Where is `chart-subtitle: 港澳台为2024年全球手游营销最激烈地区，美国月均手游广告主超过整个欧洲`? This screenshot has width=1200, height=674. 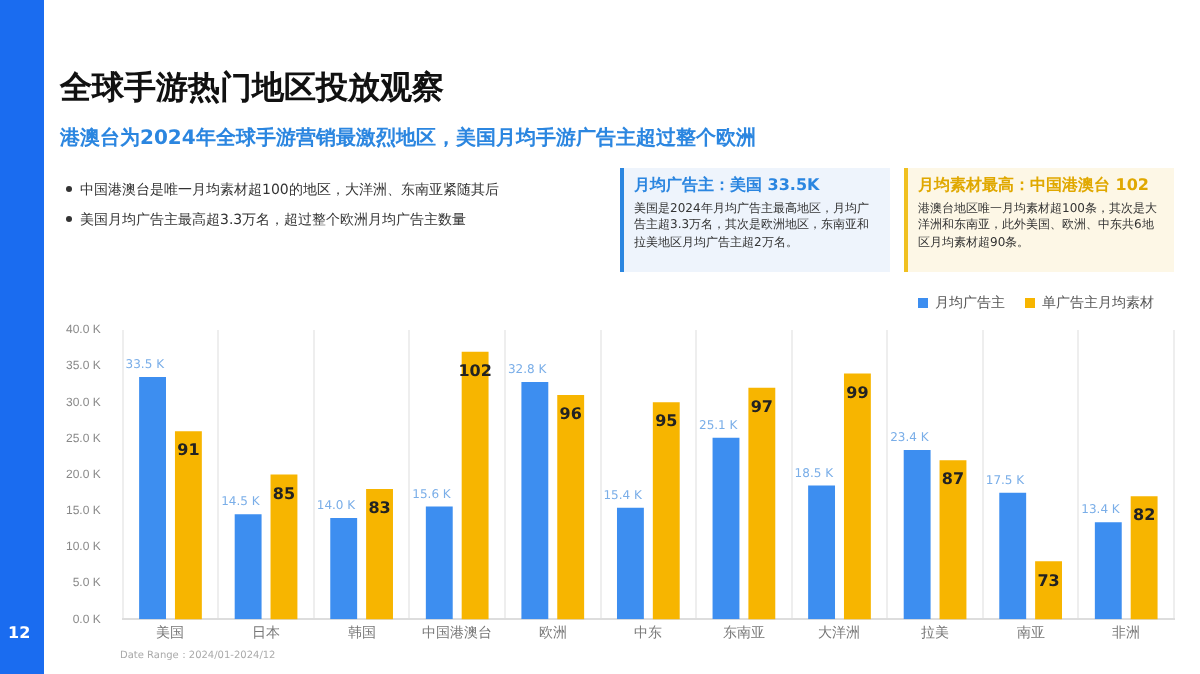
chart-subtitle: 港澳台为2024年全球手游营销最激烈地区，美国月均手游广告主超过整个欧洲 is located at coordinates (408, 138).